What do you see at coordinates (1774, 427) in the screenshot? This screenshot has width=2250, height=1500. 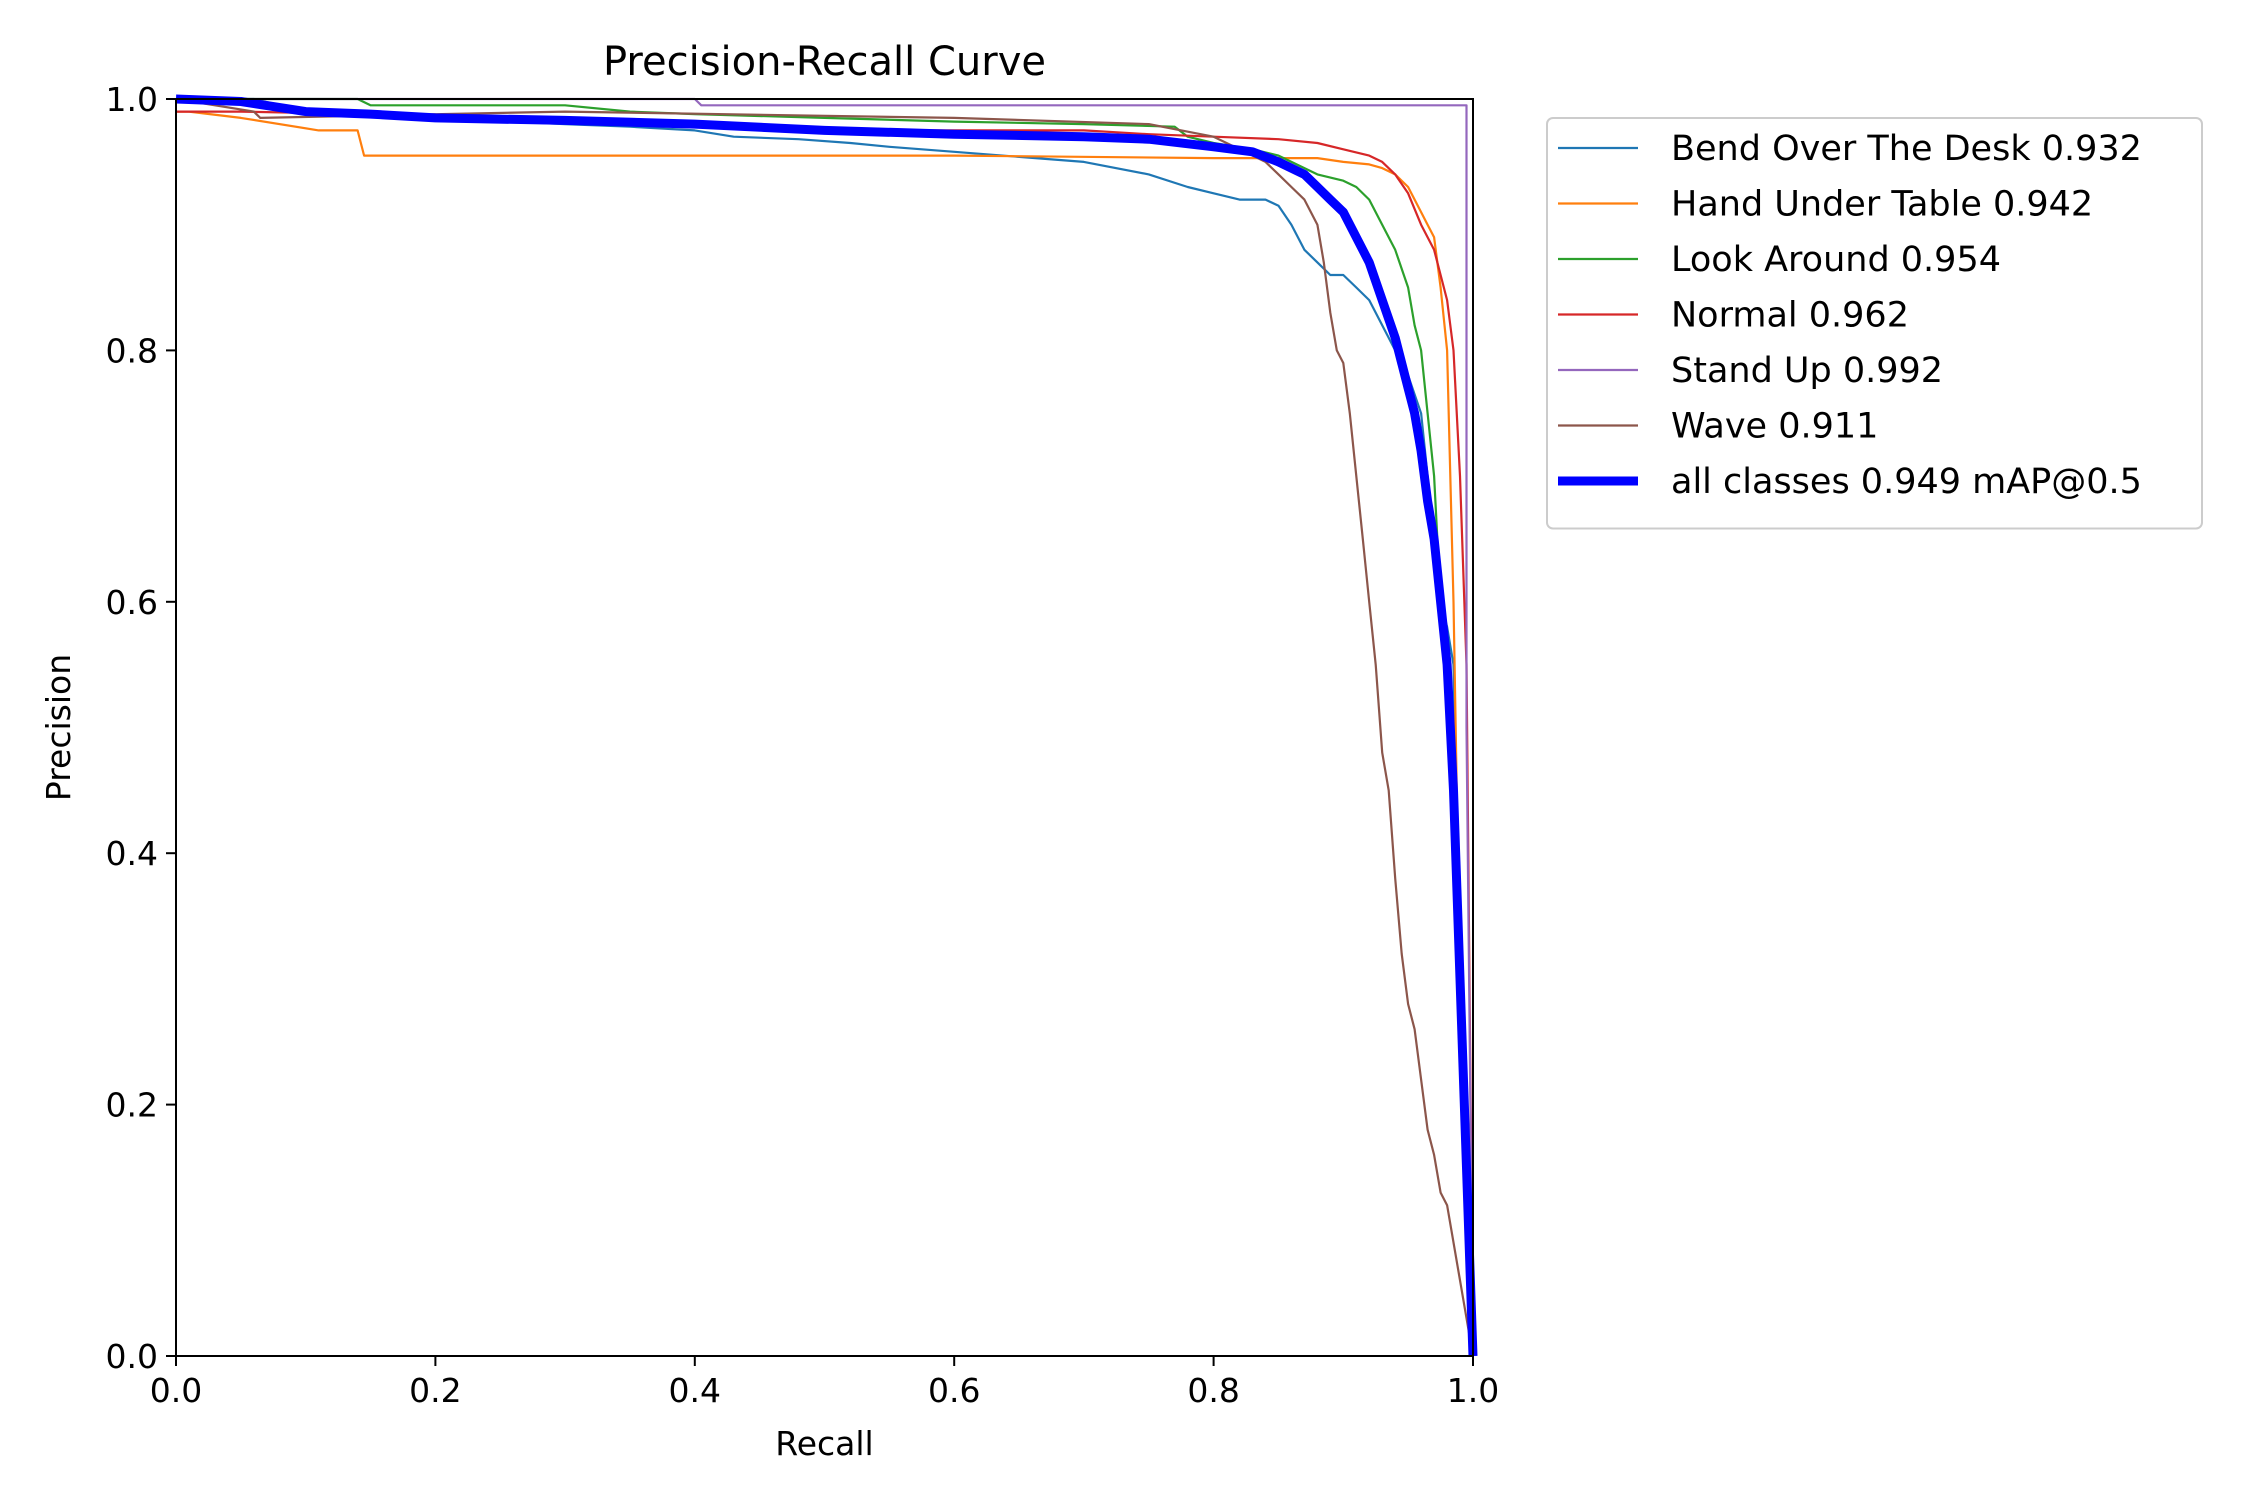 I see `legend-label-5: Wave 0.911` at bounding box center [1774, 427].